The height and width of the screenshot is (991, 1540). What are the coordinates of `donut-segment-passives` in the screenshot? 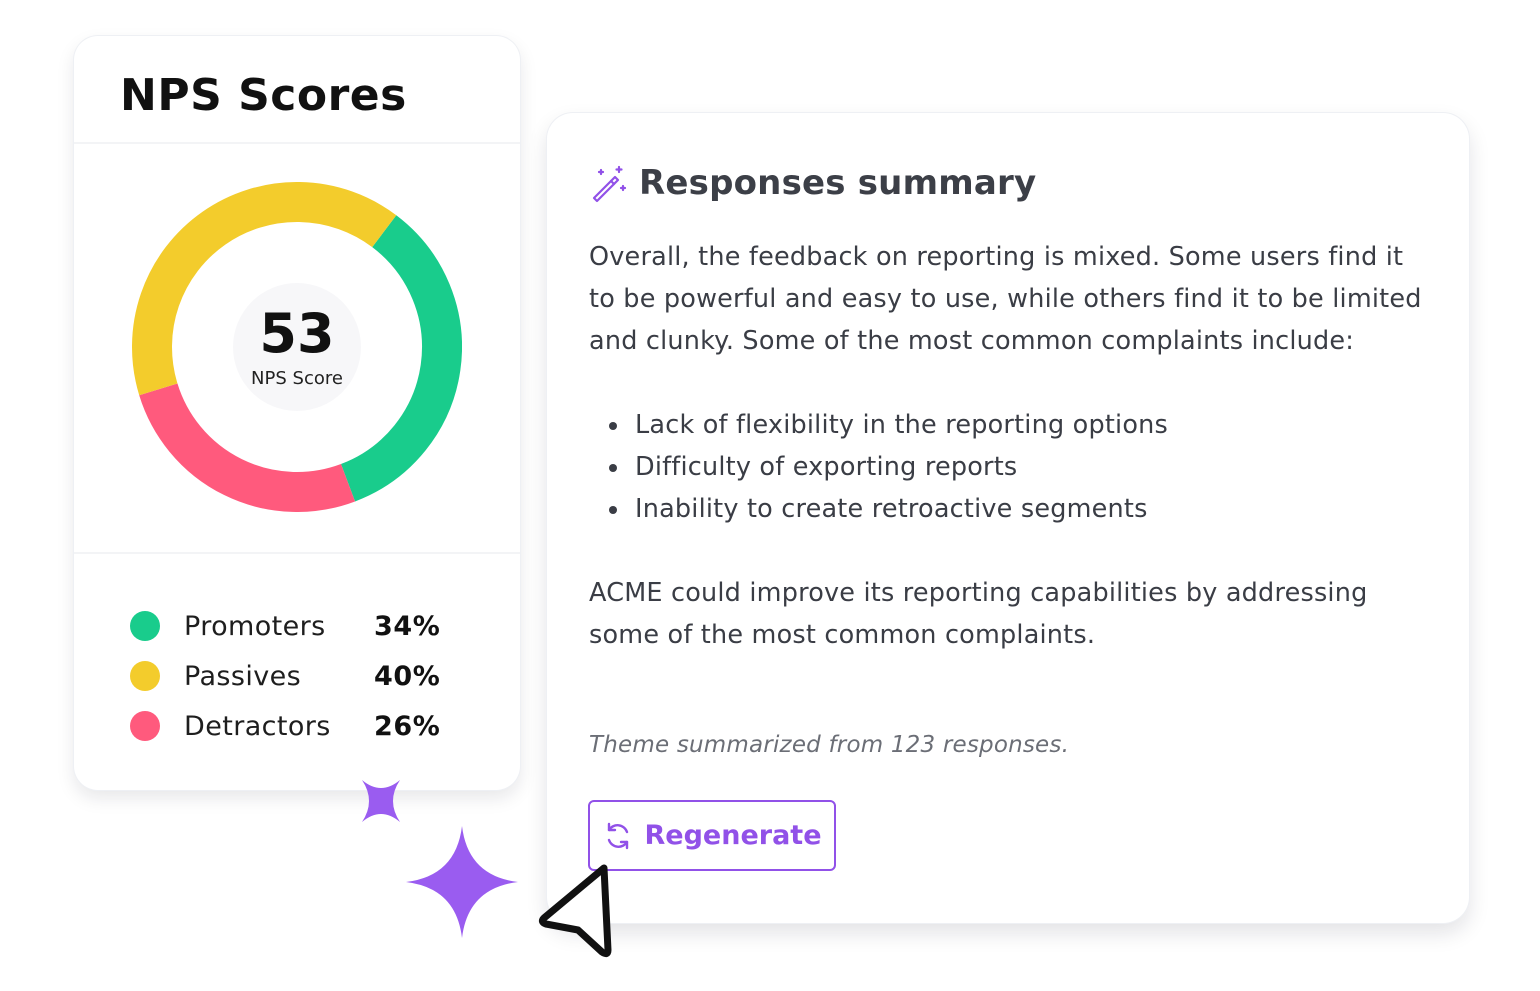 It's located at (264, 289).